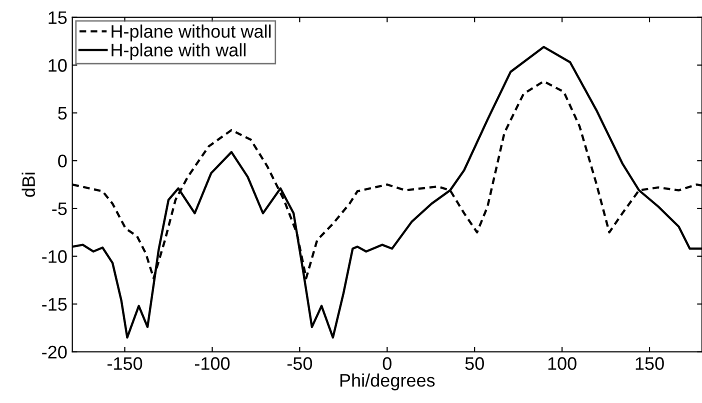 Image resolution: width=702 pixels, height=403 pixels. I want to click on legend-label: H-plane without wall, so click(191, 33).